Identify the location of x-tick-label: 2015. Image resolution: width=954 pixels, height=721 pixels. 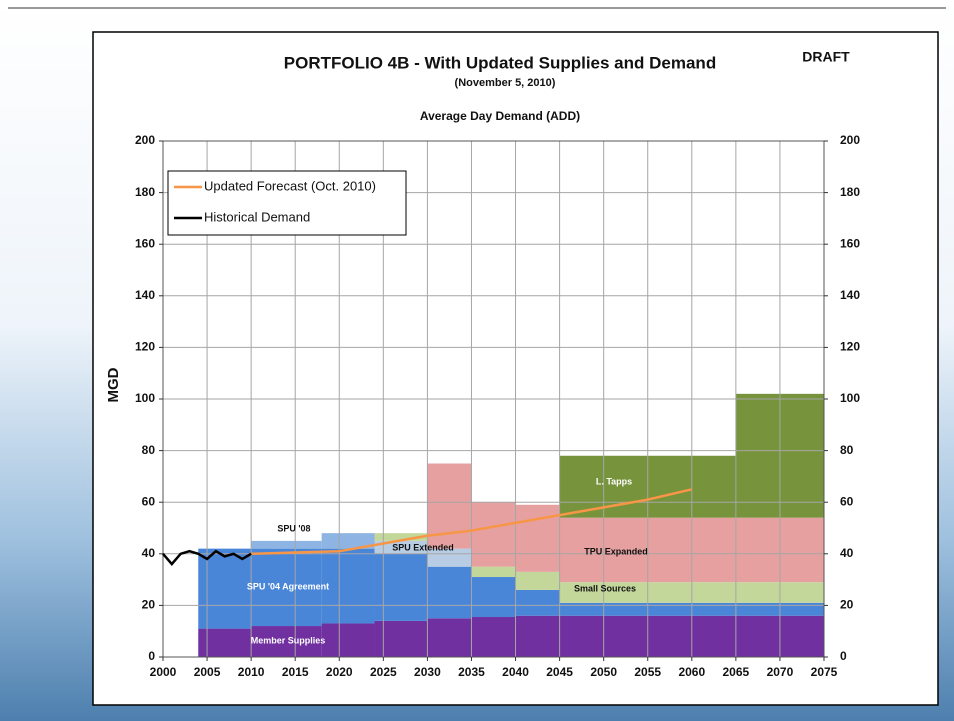
(295, 672).